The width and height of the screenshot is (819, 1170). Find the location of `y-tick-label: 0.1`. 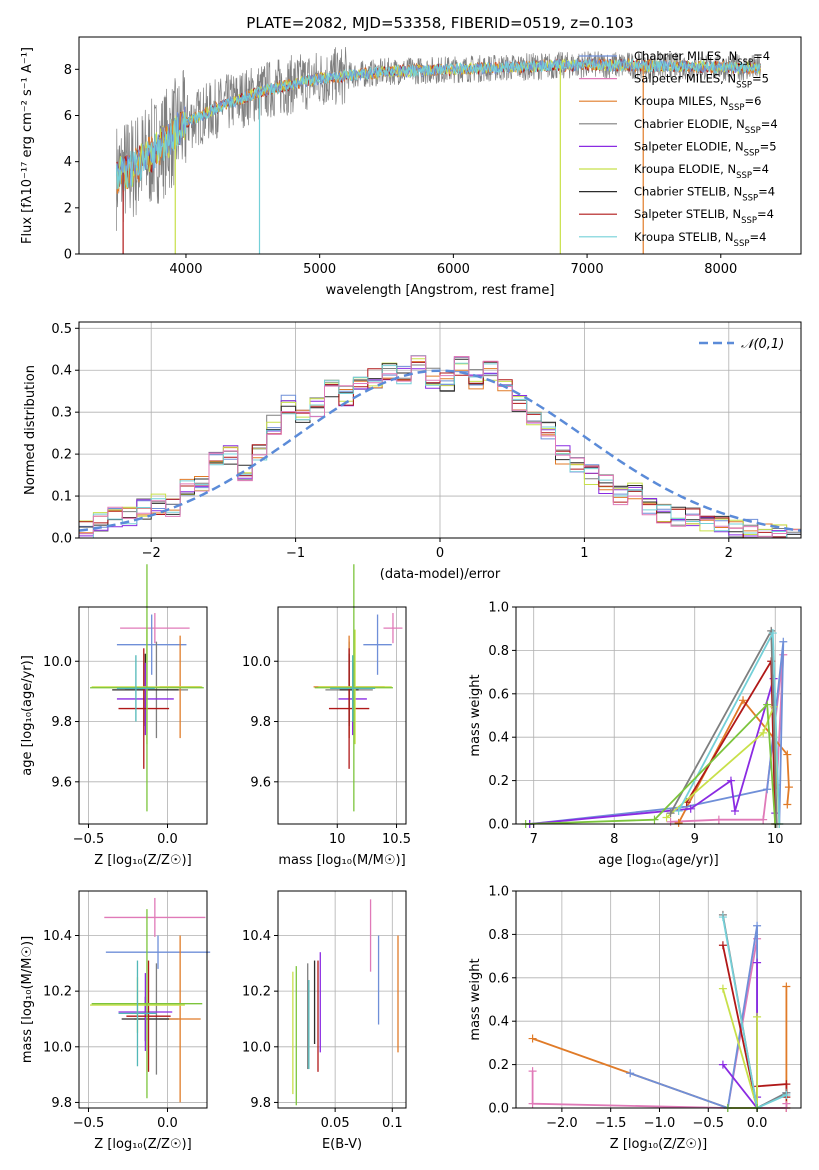

y-tick-label: 0.1 is located at coordinates (61, 497).